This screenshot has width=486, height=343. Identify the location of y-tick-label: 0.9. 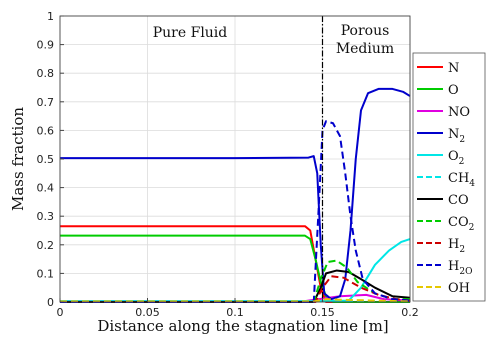
(46, 45).